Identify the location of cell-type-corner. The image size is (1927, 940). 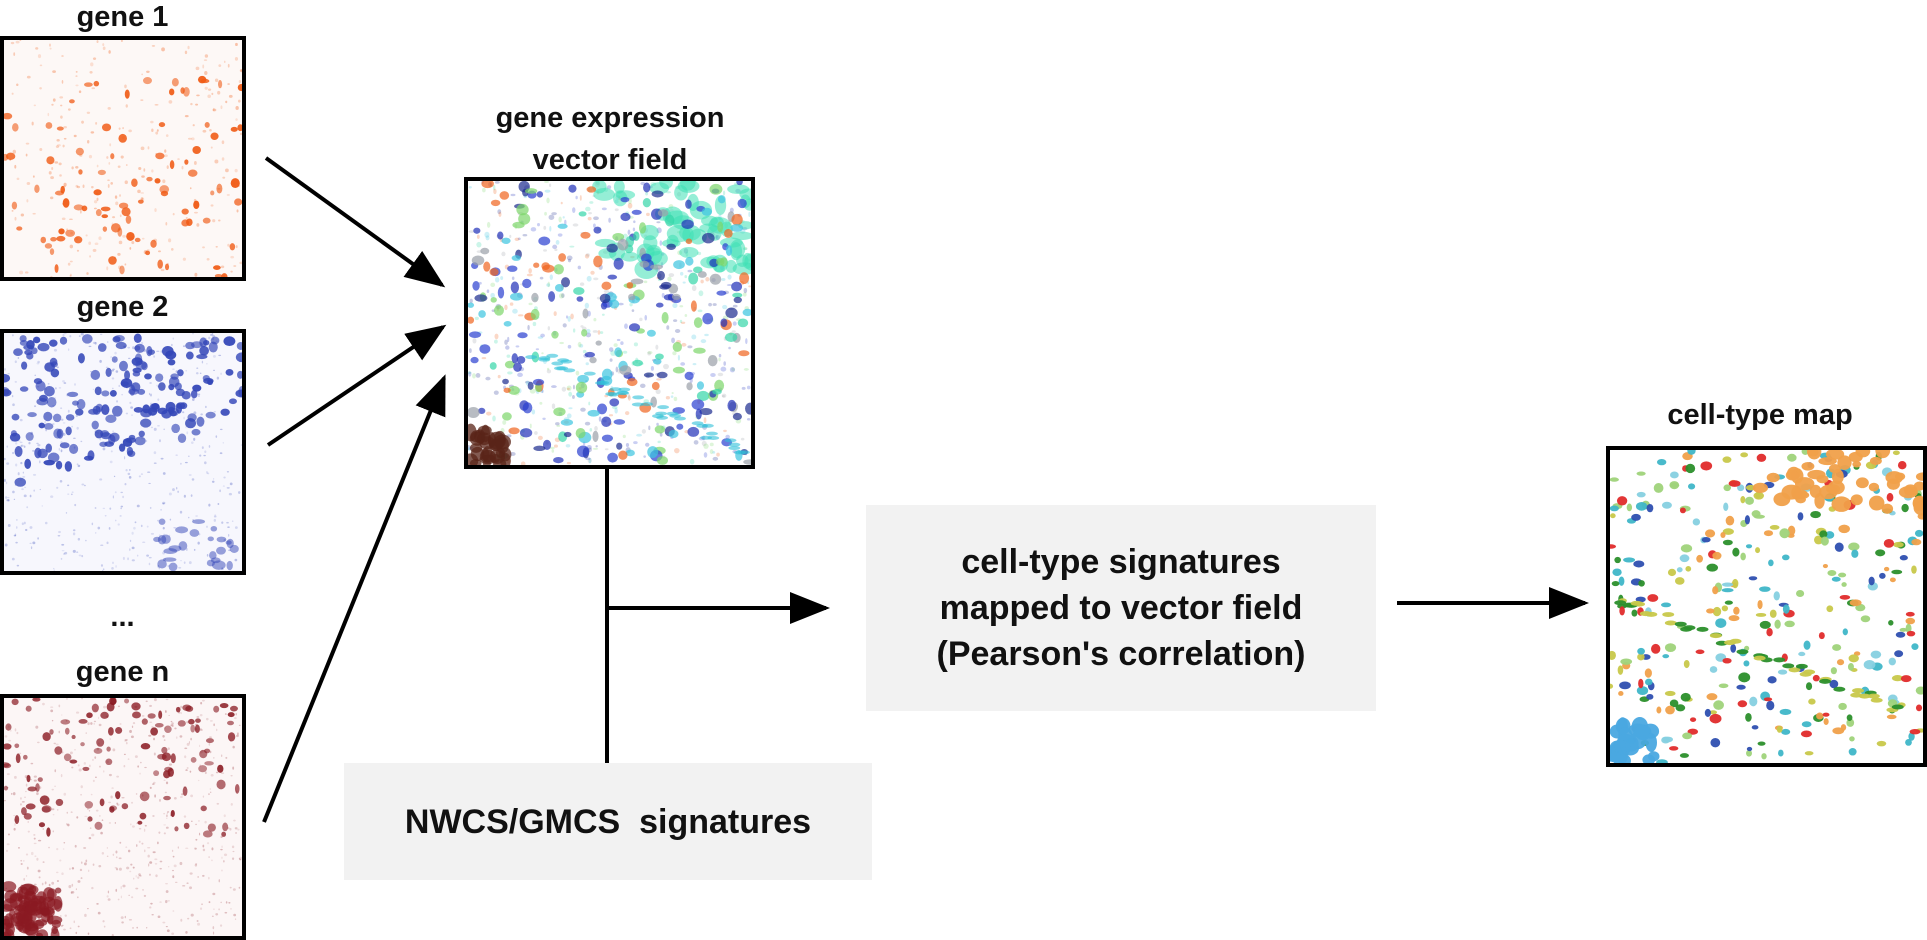
(1620, 745).